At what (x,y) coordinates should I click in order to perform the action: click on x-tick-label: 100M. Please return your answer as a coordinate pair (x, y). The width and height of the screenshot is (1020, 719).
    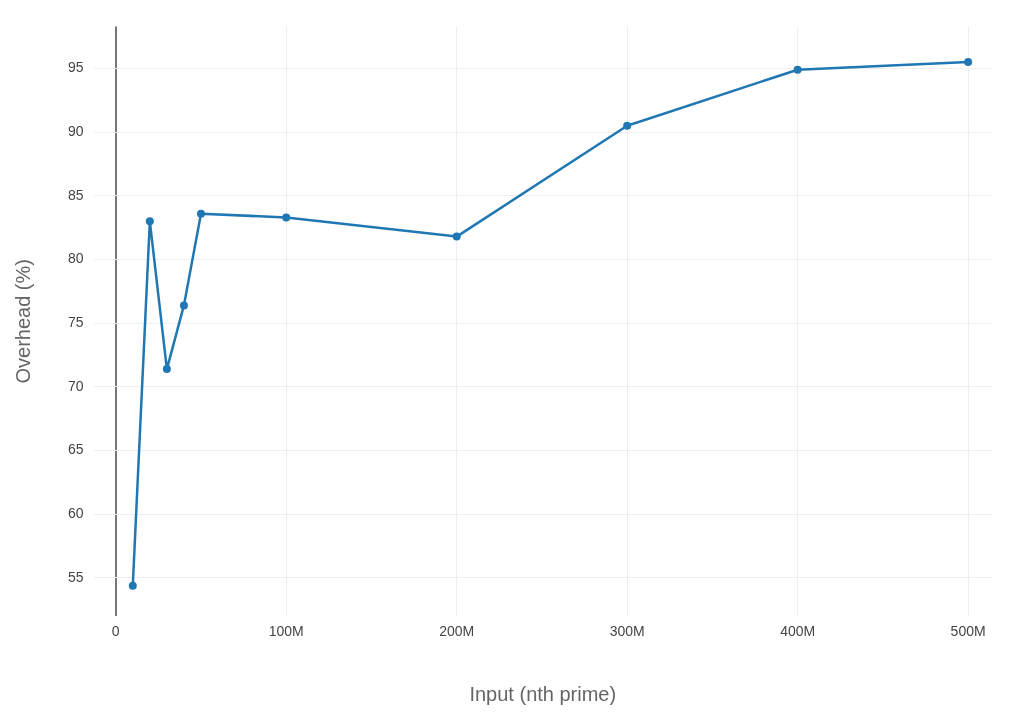
    Looking at the image, I should click on (286, 631).